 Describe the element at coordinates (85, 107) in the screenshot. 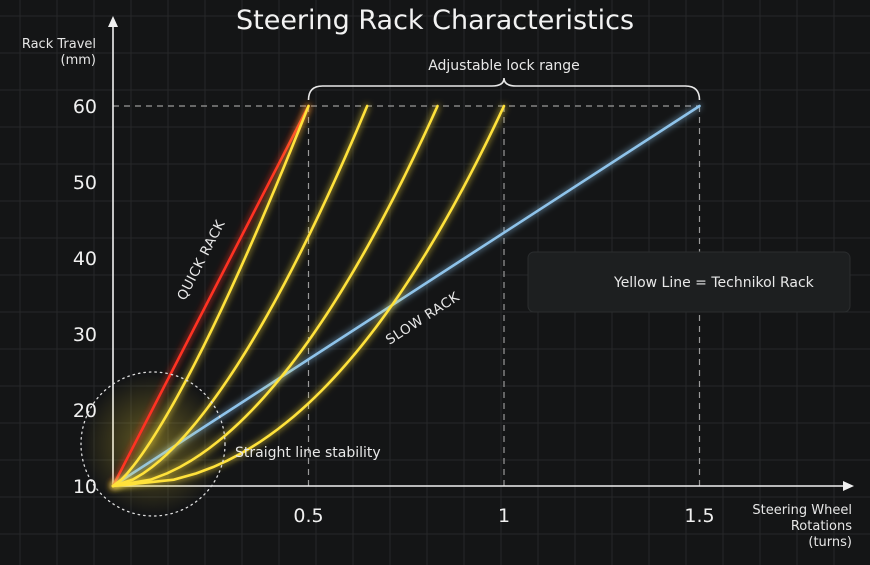

I see `y-tick-label: 60` at that location.